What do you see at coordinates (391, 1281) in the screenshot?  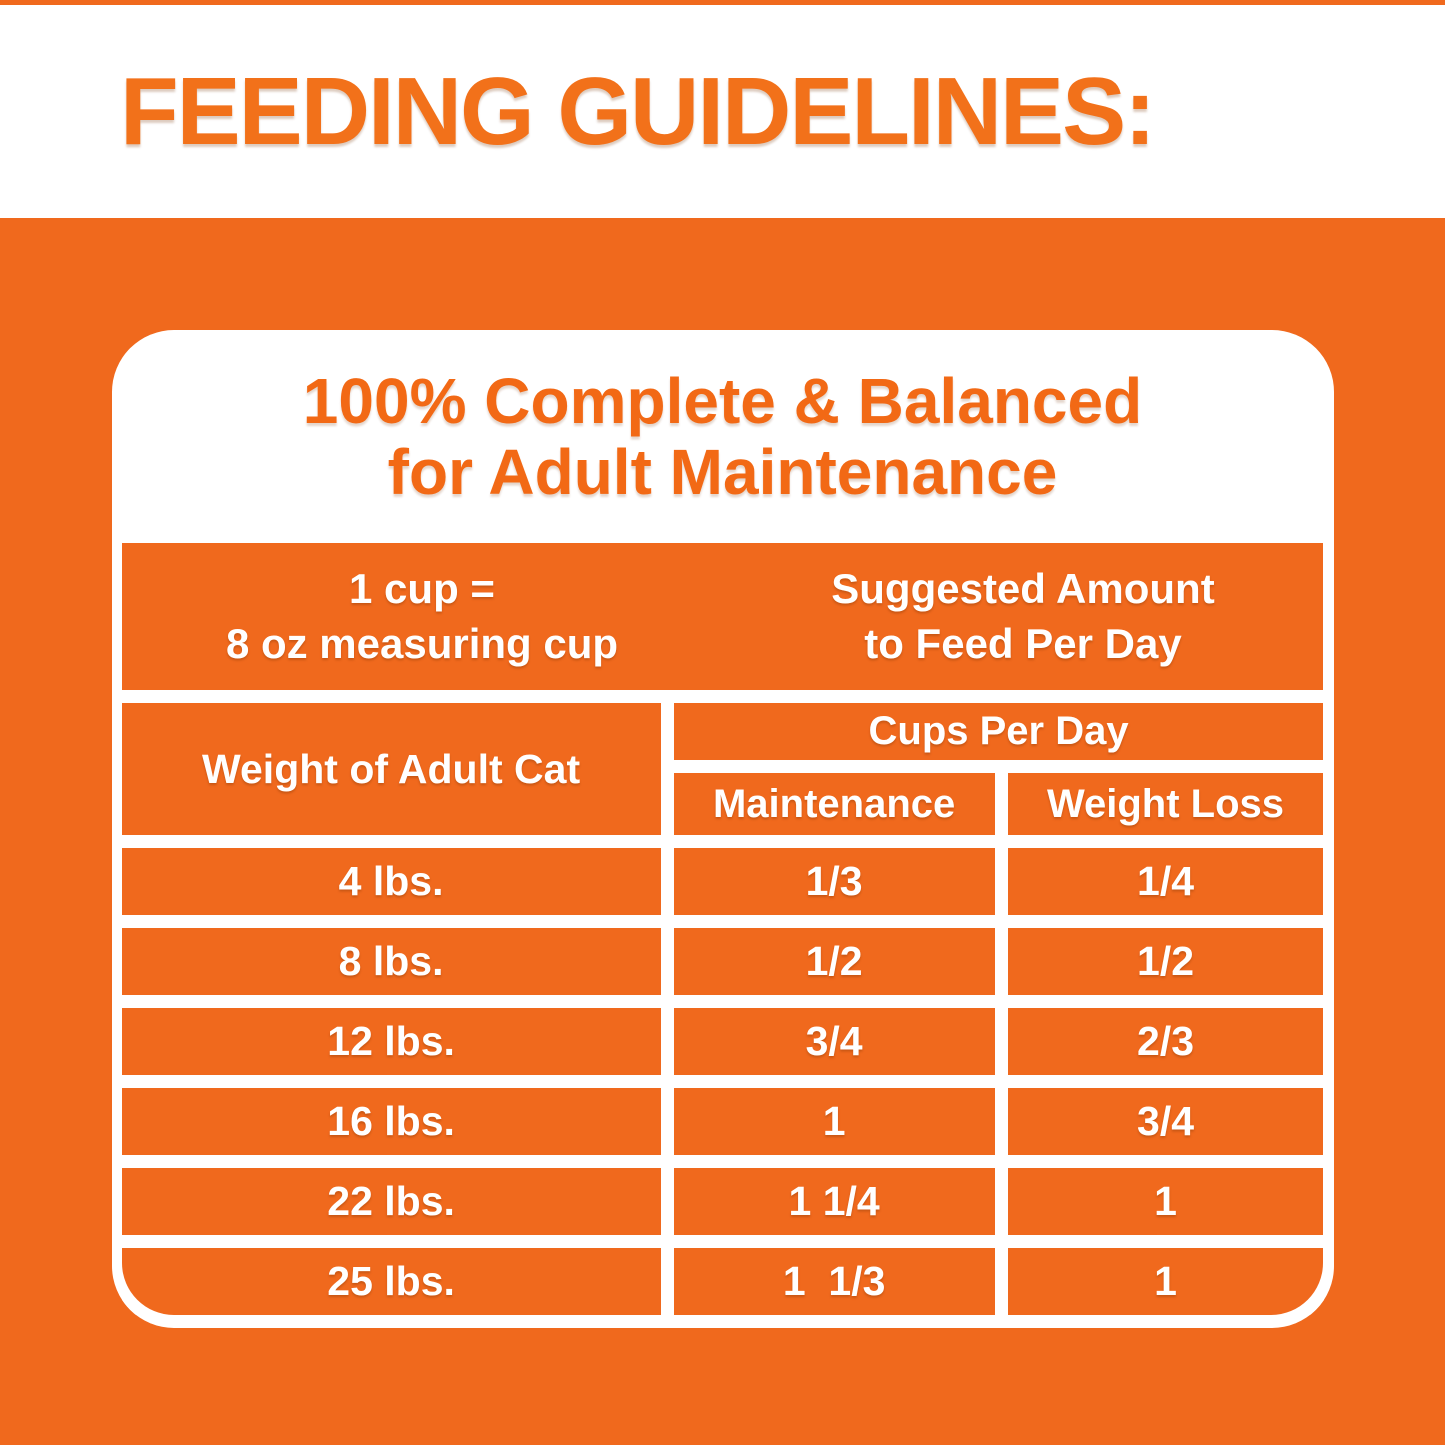 I see `table-row-5-weight: 25 lbs.` at bounding box center [391, 1281].